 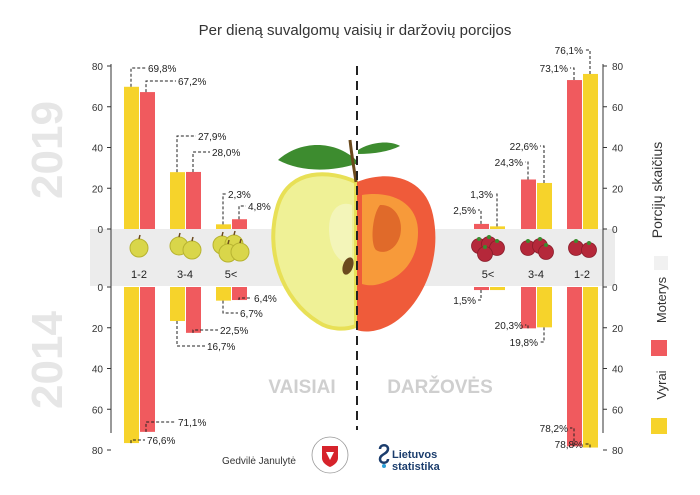 What do you see at coordinates (509, 326) in the screenshot?
I see `label-veg-2014-women-1-label: 20,3%` at bounding box center [509, 326].